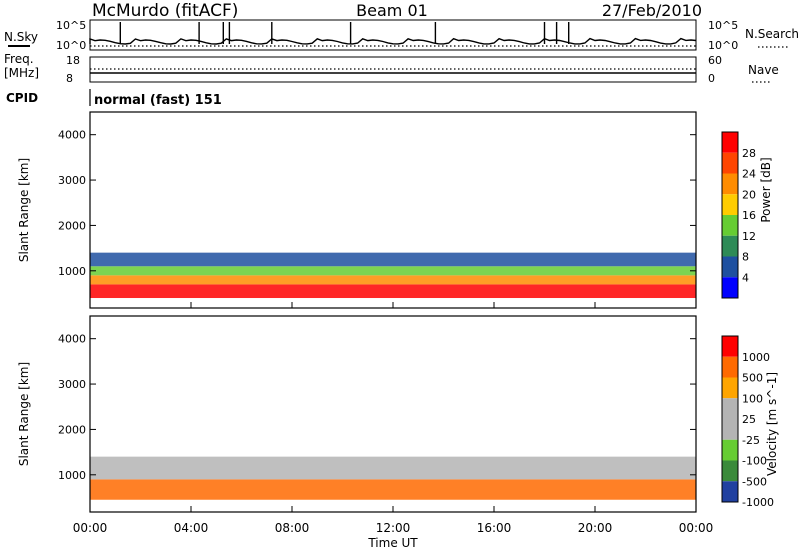 Image resolution: width=800 pixels, height=554 pixels. Describe the element at coordinates (749, 419) in the screenshot. I see `colorbar-tick: 25` at that location.